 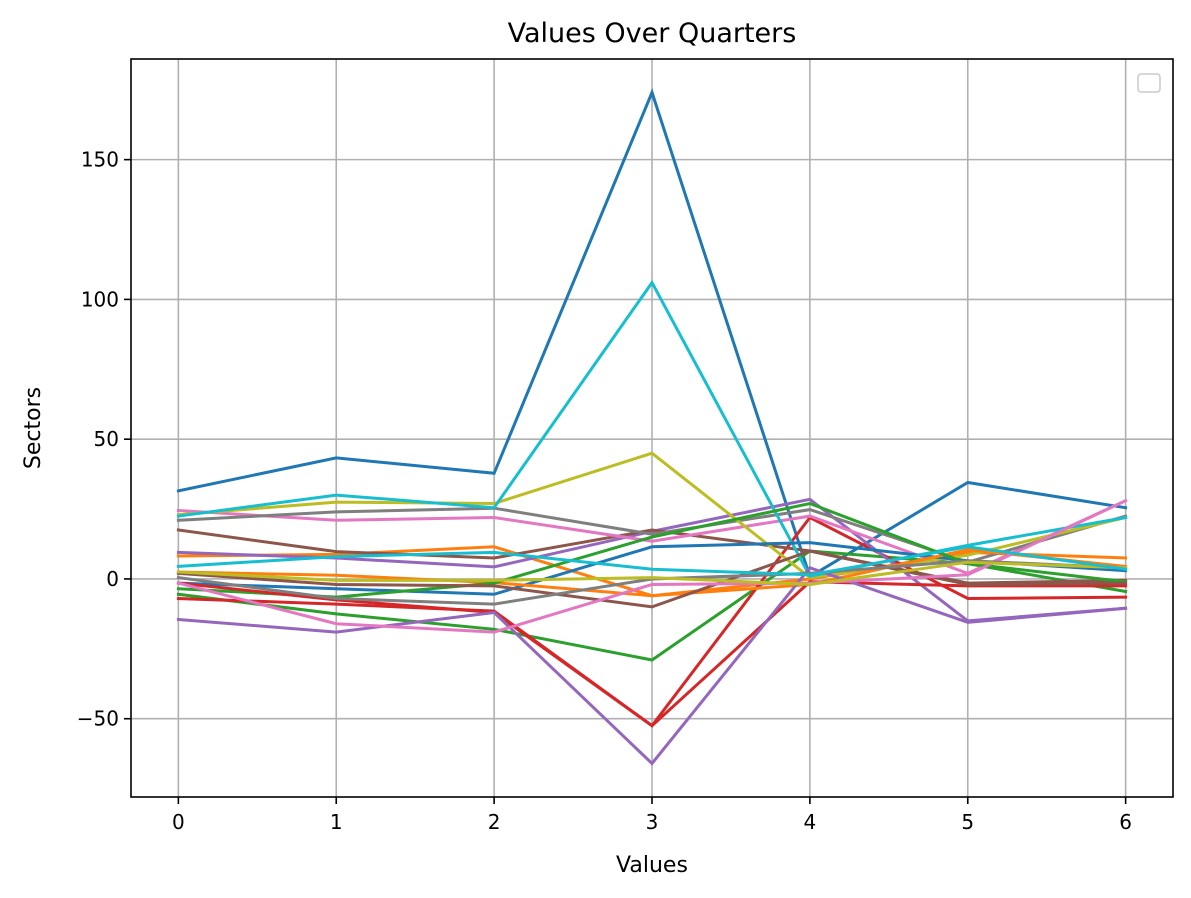 I want to click on x-tick-label: 4, so click(x=810, y=822).